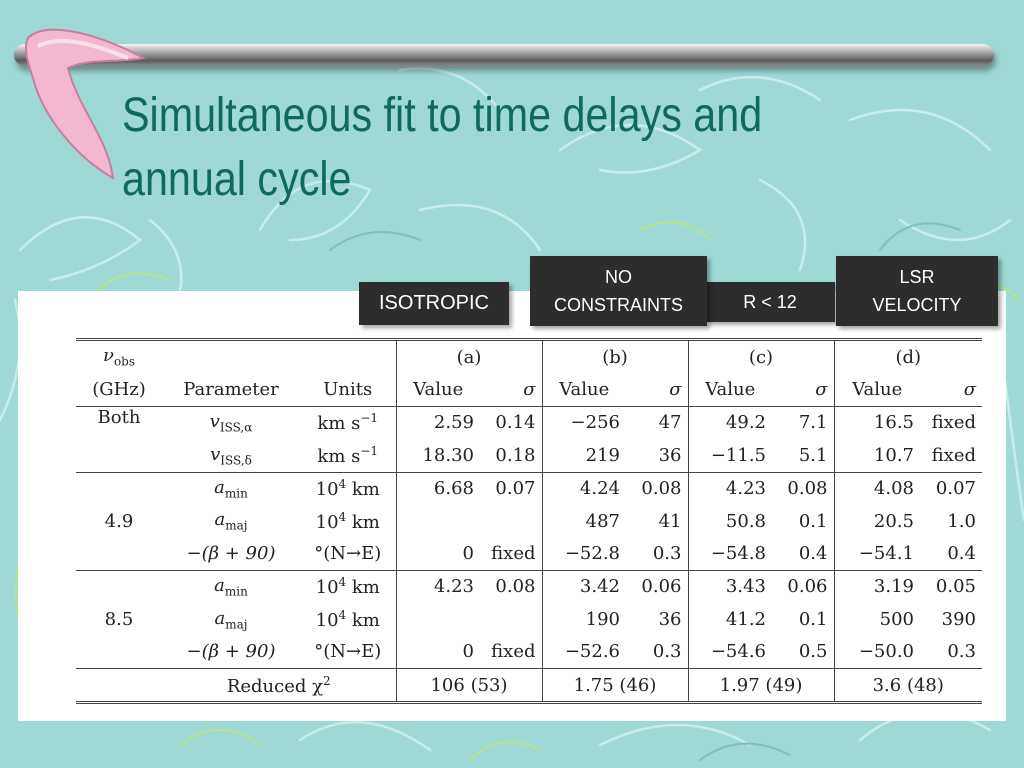 The width and height of the screenshot is (1024, 768). I want to click on header-sigma-b: σ, so click(657, 389).